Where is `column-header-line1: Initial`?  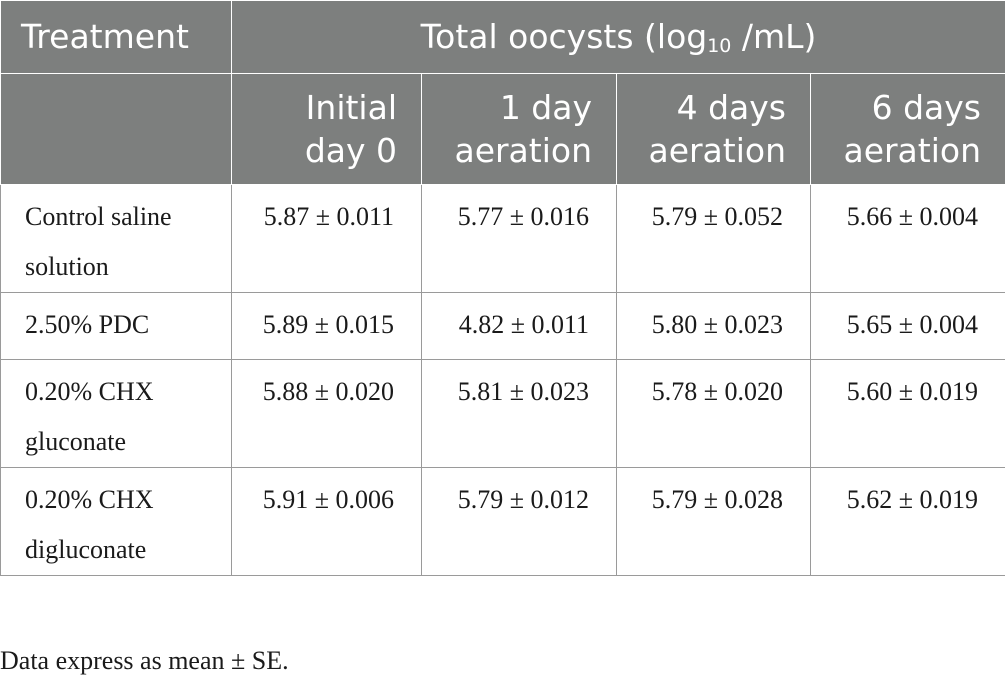
column-header-line1: Initial is located at coordinates (351, 107).